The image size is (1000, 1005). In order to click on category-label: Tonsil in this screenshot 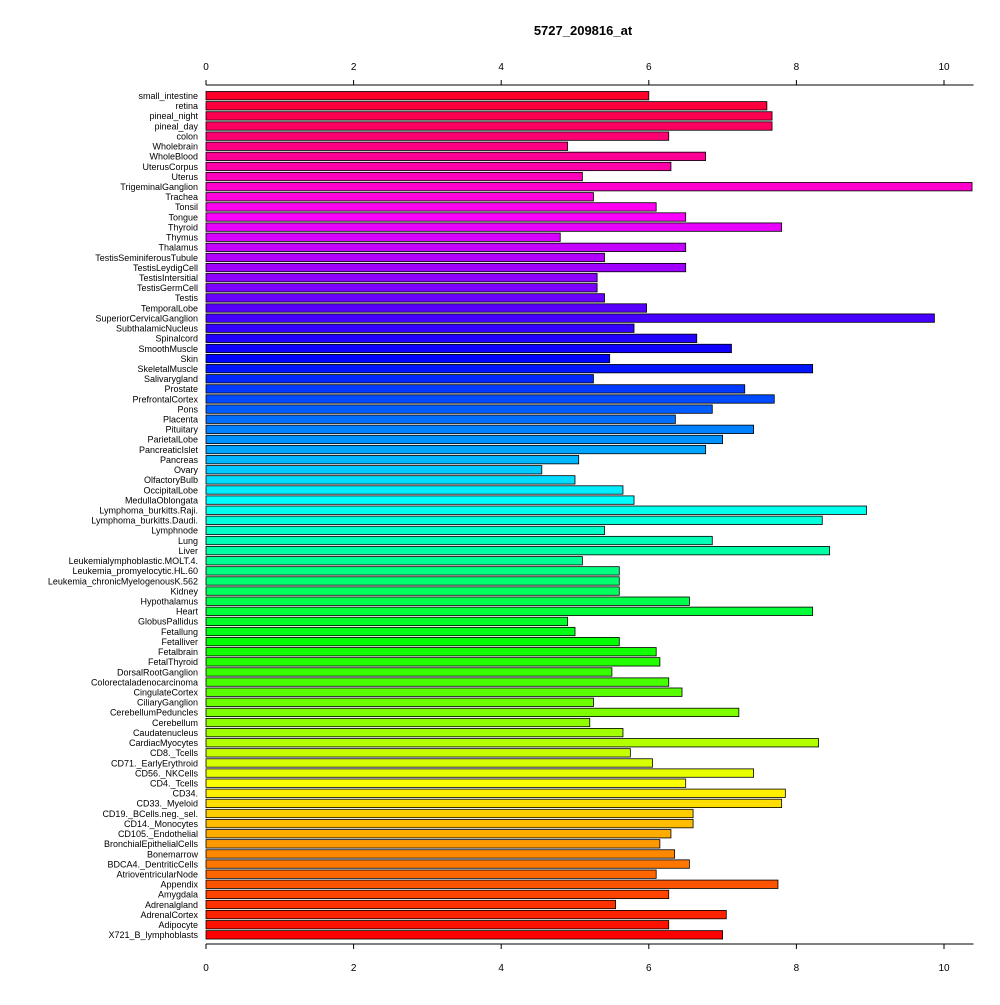, I will do `click(186, 207)`.